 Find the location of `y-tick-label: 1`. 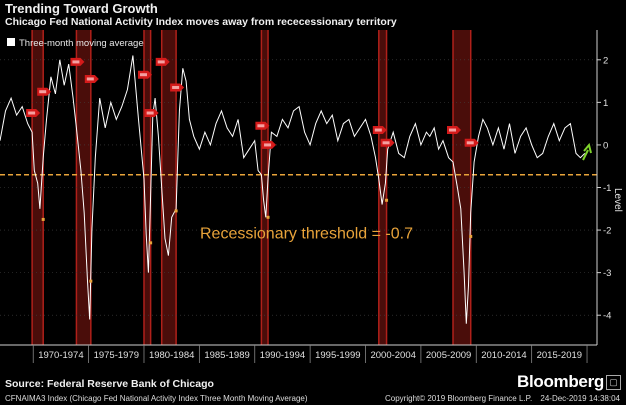

y-tick-label: 1 is located at coordinates (605, 103).